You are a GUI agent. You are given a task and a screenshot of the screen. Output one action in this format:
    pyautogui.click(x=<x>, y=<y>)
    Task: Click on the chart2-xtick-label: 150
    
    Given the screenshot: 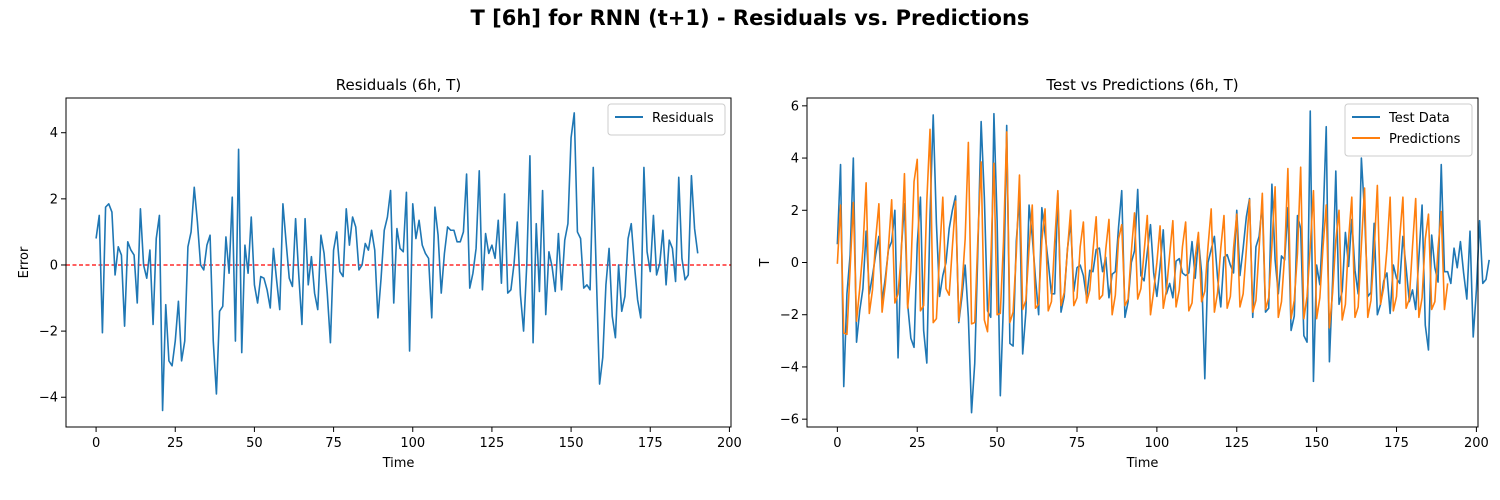 What is the action you would take?
    pyautogui.click(x=1316, y=443)
    